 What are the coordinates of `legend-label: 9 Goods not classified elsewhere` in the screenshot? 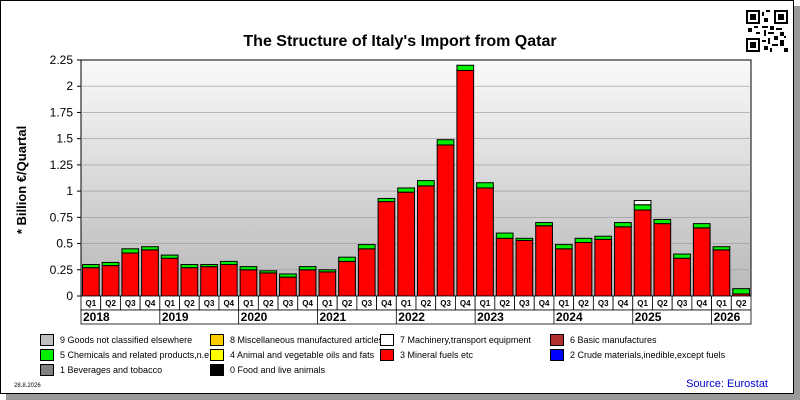 It's located at (126, 340).